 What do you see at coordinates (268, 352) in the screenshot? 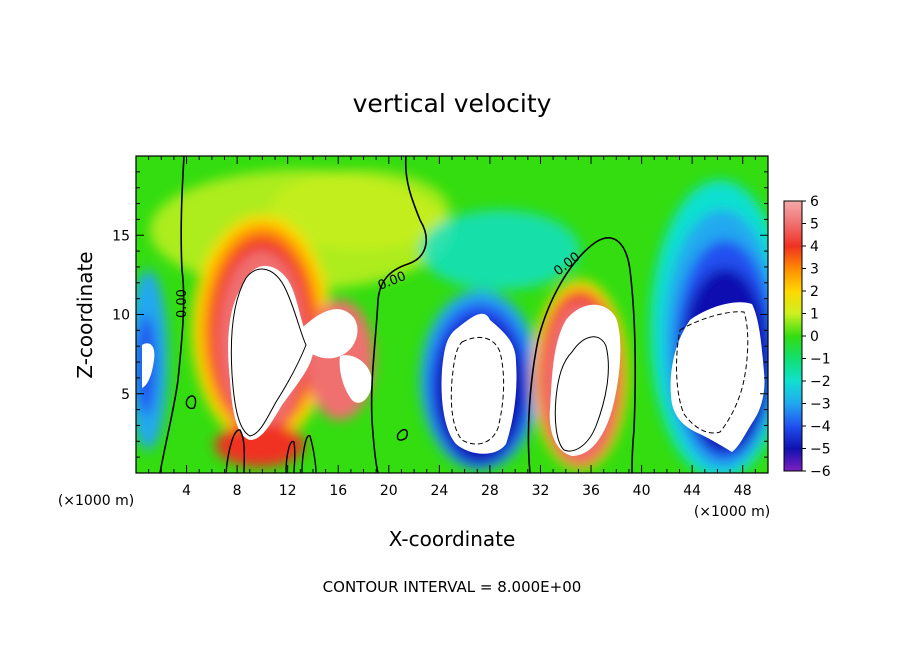
I see `positive-contour-left` at bounding box center [268, 352].